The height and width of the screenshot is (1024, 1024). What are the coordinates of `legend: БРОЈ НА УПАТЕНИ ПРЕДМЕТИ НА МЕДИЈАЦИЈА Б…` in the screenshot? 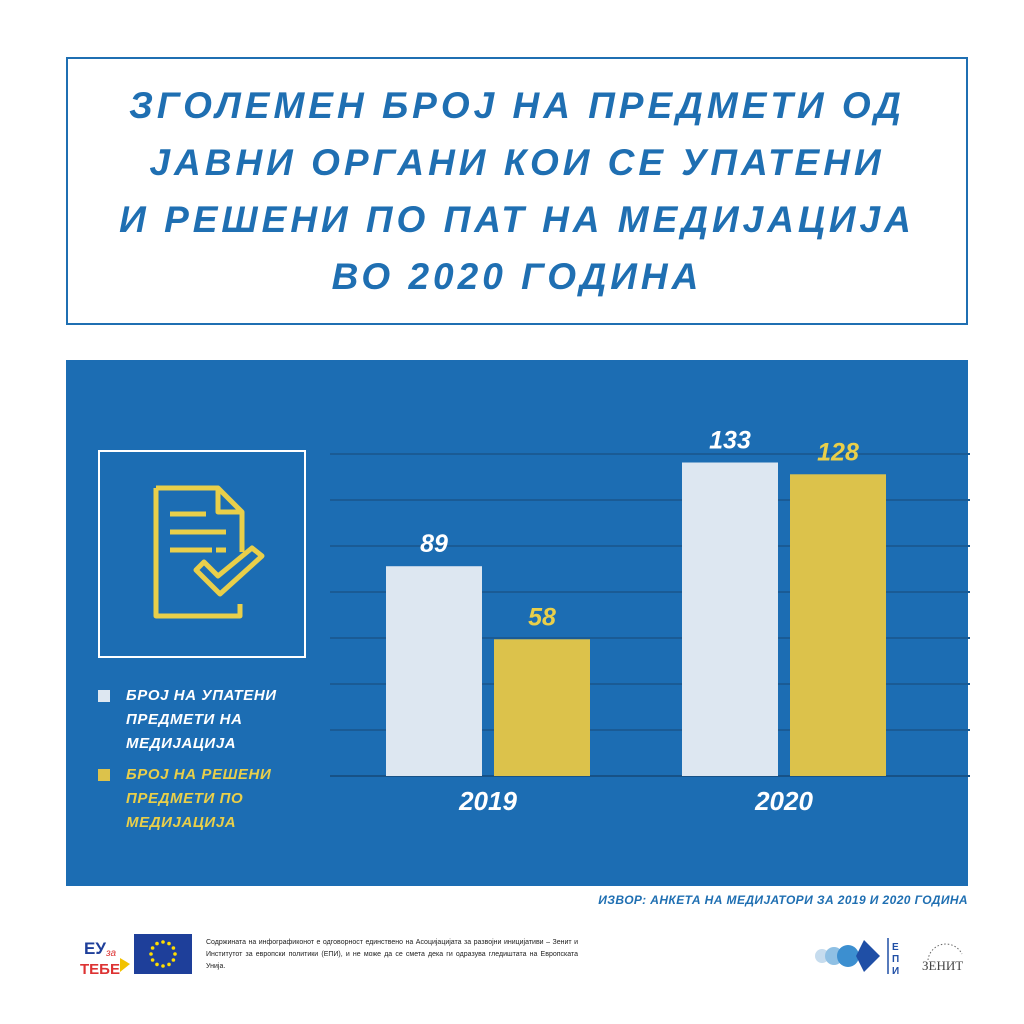 It's located at (198, 763).